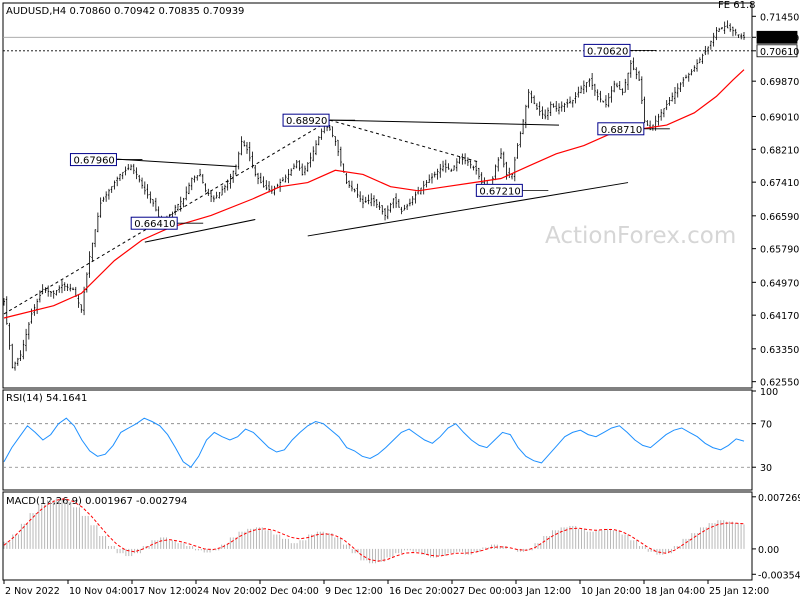 The height and width of the screenshot is (600, 800). Describe the element at coordinates (485, 591) in the screenshot. I see `svg-text: 27 Dec 00:00` at that location.